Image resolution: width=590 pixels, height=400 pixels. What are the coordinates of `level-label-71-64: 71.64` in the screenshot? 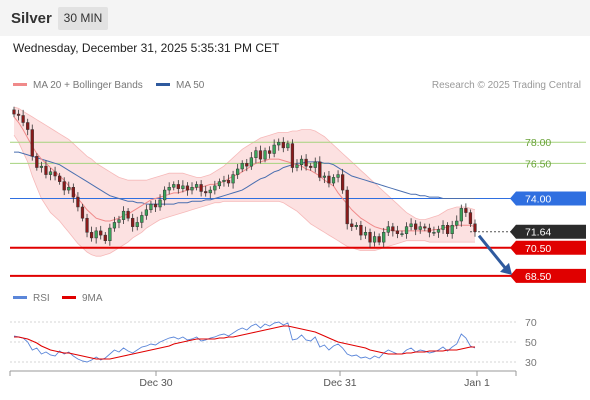 It's located at (538, 233).